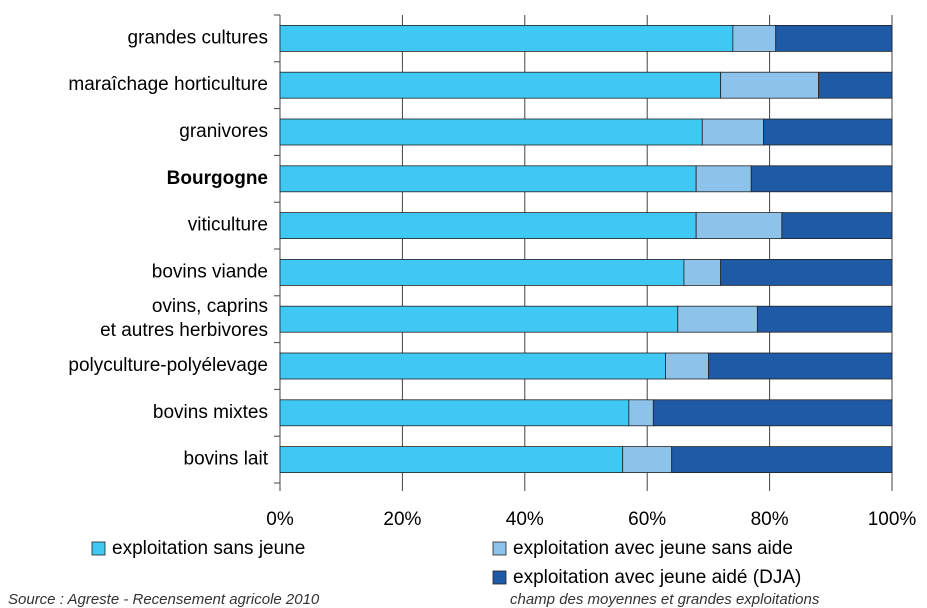  Describe the element at coordinates (226, 459) in the screenshot. I see `y-tick-label: bovins lait` at that location.